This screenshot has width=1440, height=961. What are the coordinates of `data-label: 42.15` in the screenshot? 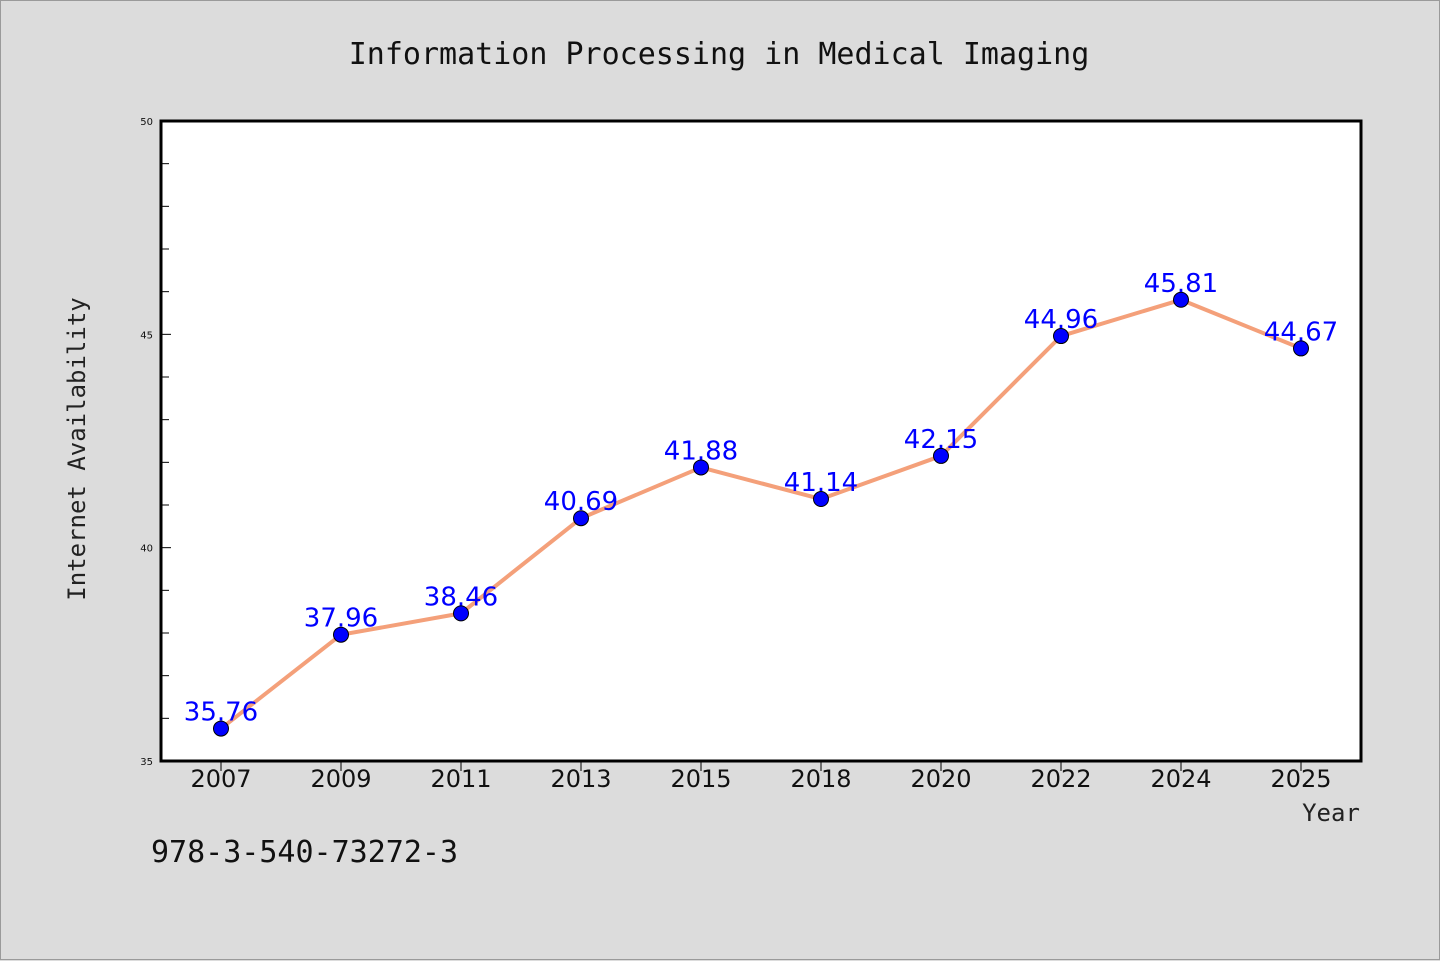 It's located at (941, 440).